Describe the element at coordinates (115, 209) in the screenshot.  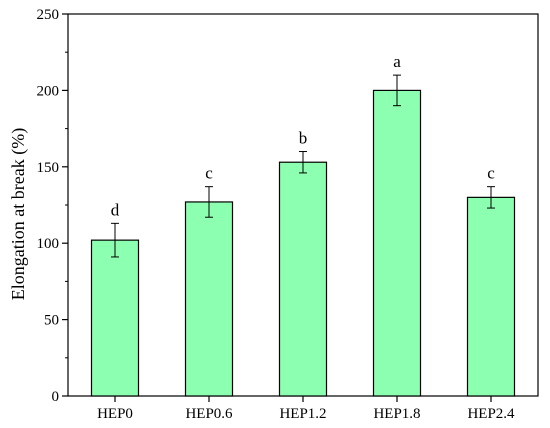
I see `significance-label: d` at that location.